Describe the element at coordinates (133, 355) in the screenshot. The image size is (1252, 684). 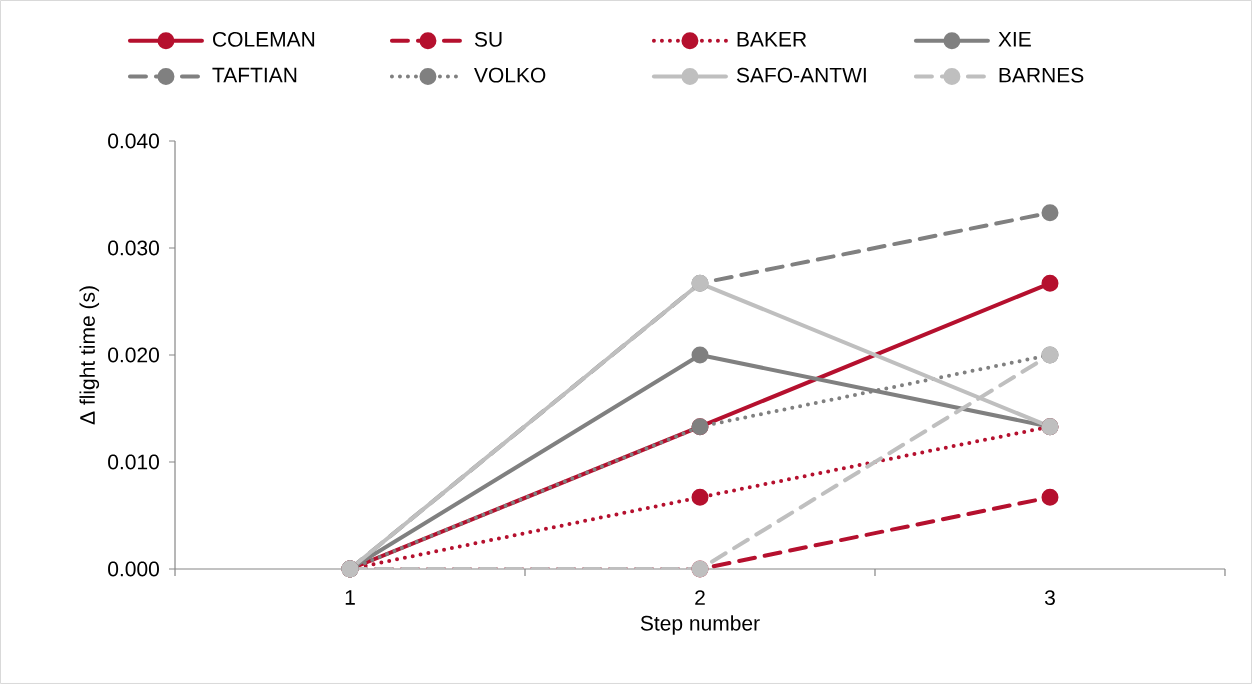
I see `y-tick-label: 0.020` at that location.